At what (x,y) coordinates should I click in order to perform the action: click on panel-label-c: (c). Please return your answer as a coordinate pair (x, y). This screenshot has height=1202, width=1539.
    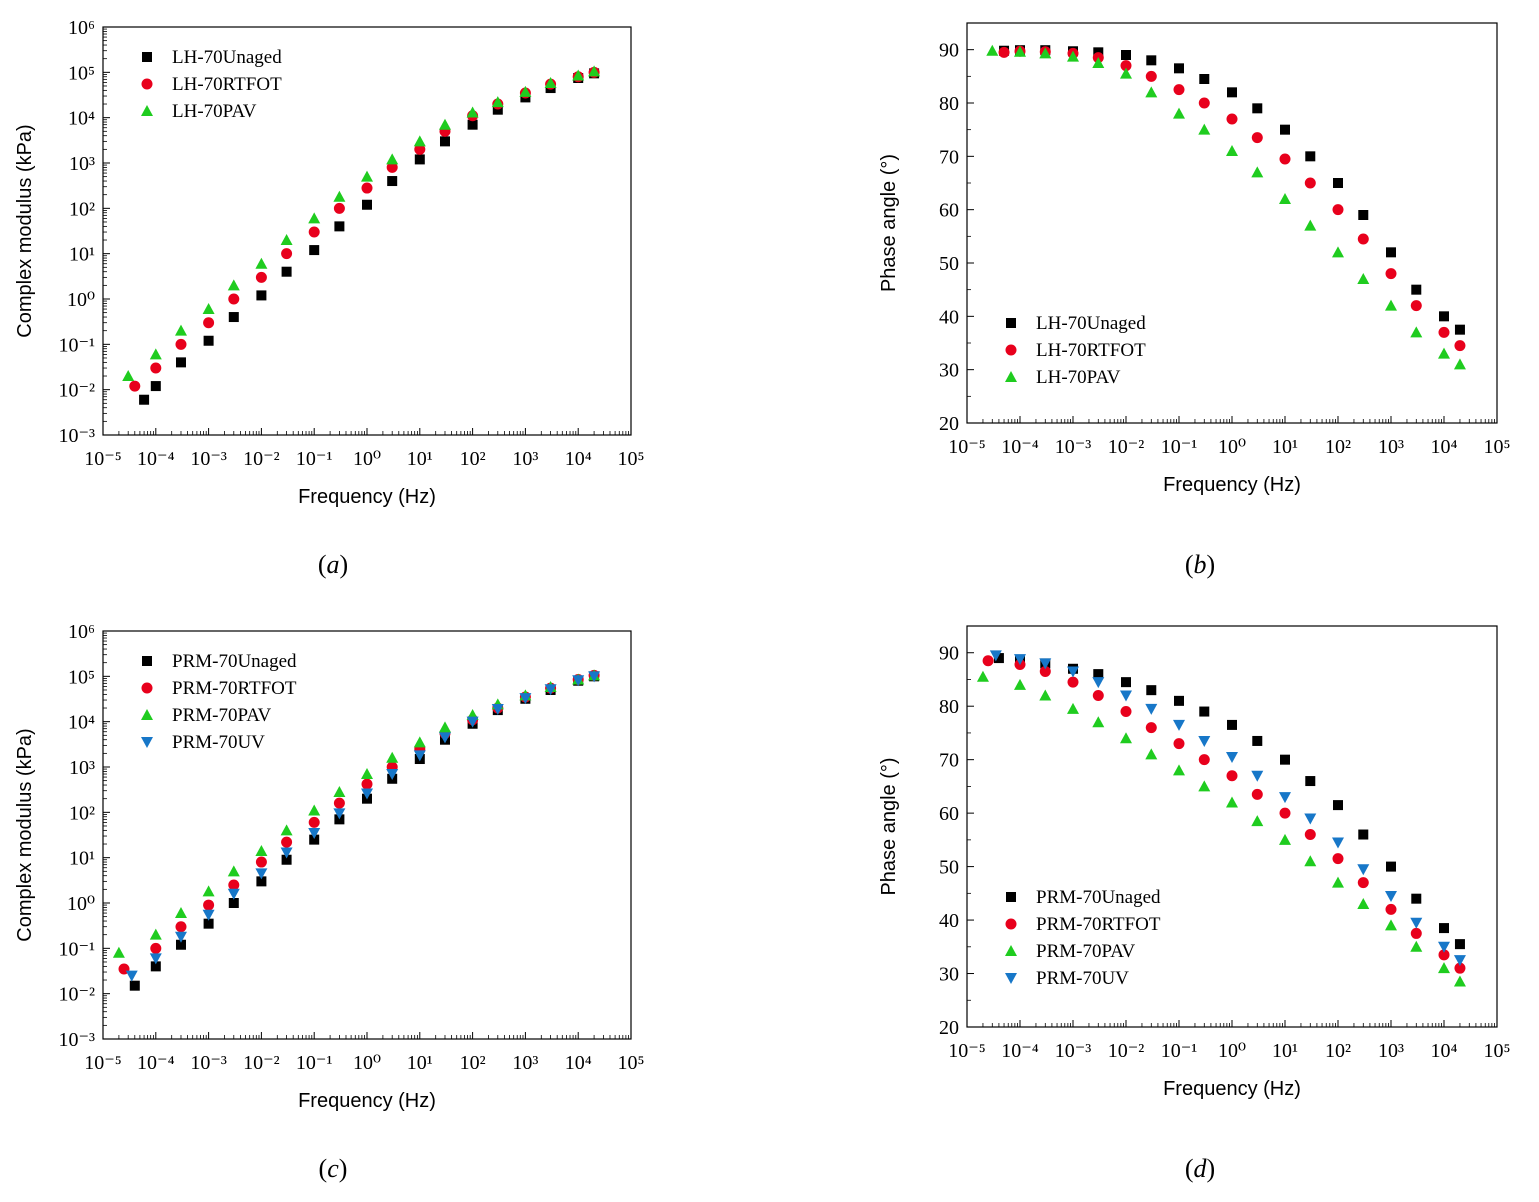
    Looking at the image, I should click on (333, 1168).